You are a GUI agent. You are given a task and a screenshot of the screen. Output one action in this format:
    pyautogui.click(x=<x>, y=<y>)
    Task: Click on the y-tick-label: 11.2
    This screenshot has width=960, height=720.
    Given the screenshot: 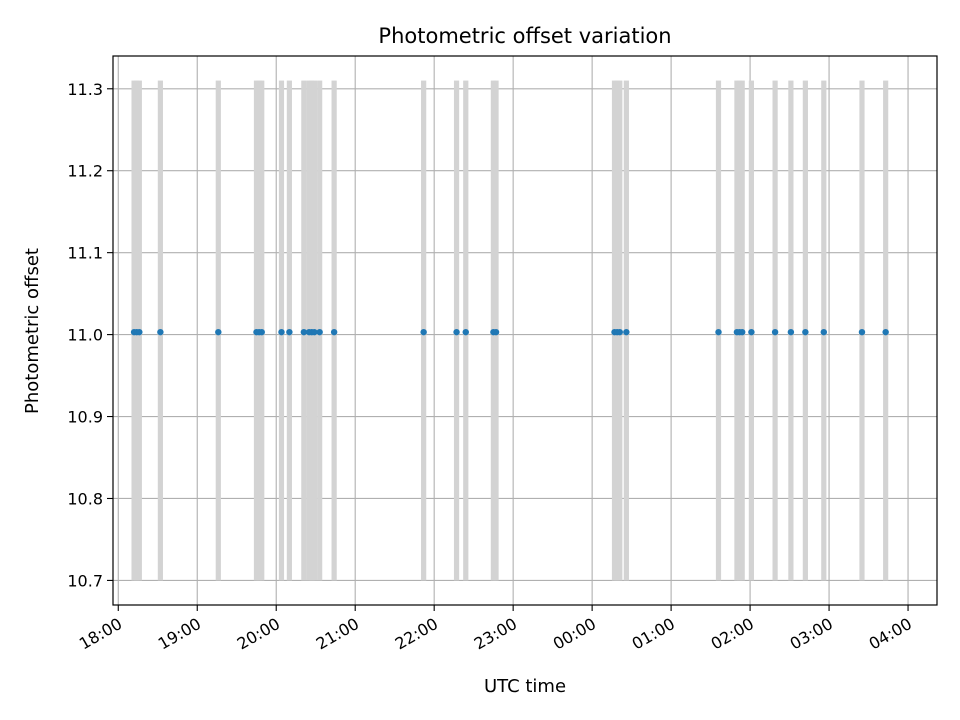 What is the action you would take?
    pyautogui.click(x=85, y=171)
    